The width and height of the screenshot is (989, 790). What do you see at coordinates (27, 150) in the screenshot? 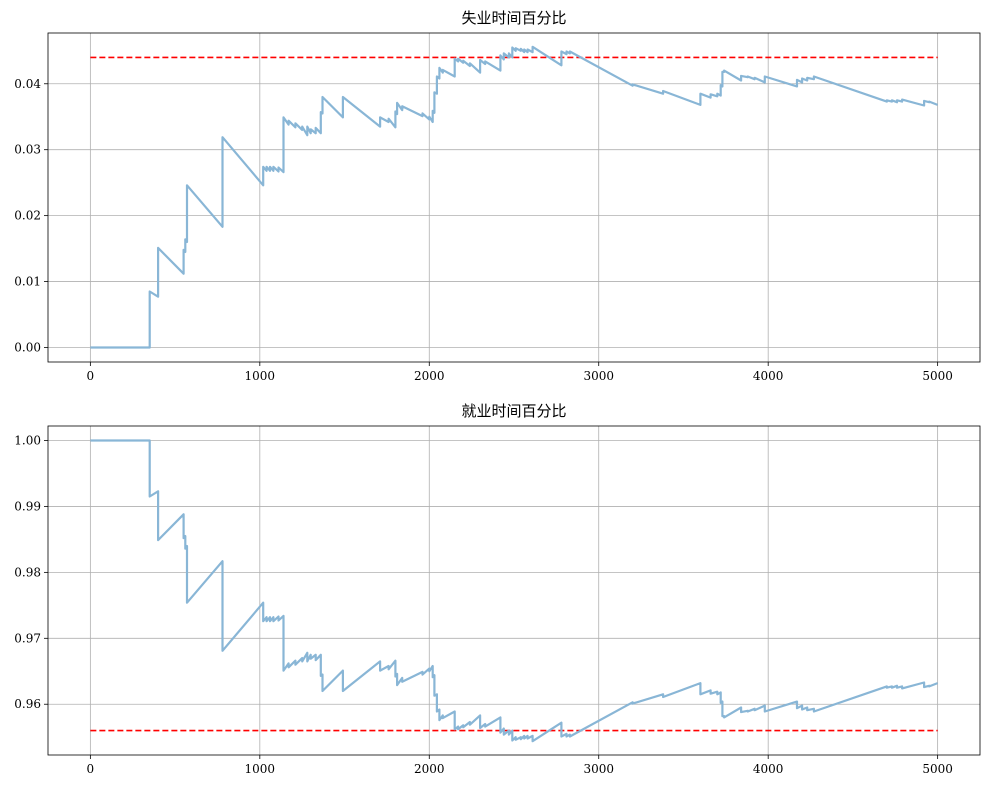
I see `y-tick-label: 0.03` at bounding box center [27, 150].